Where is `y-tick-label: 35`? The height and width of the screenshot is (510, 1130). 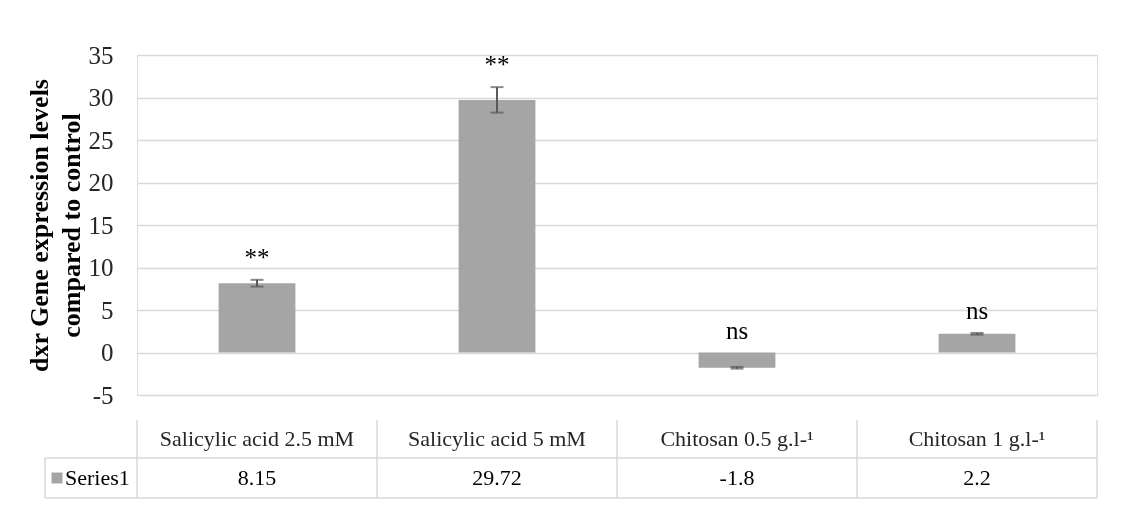 y-tick-label: 35 is located at coordinates (101, 55).